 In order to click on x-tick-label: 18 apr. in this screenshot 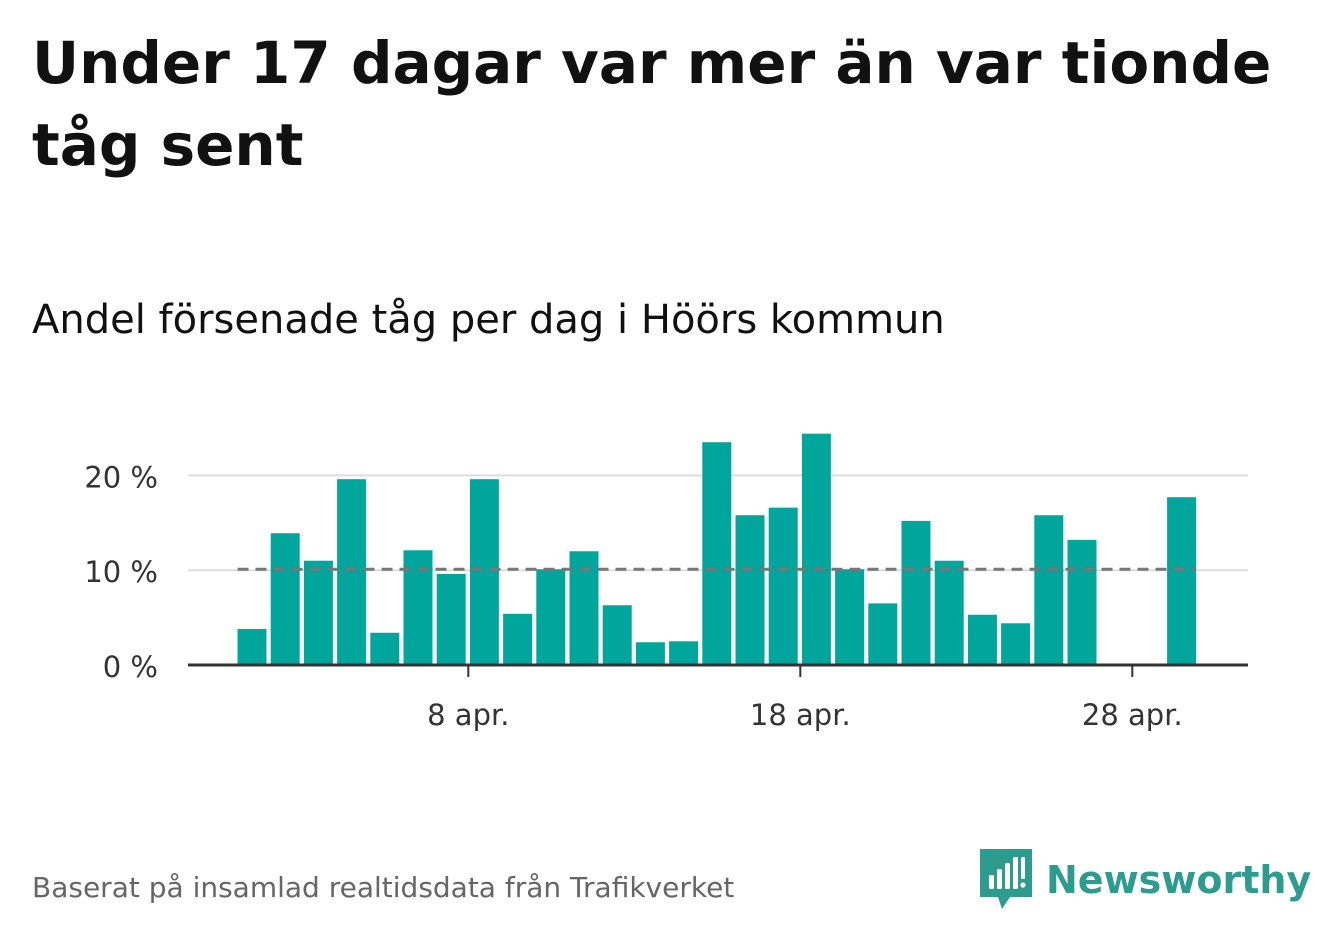, I will do `click(800, 715)`.